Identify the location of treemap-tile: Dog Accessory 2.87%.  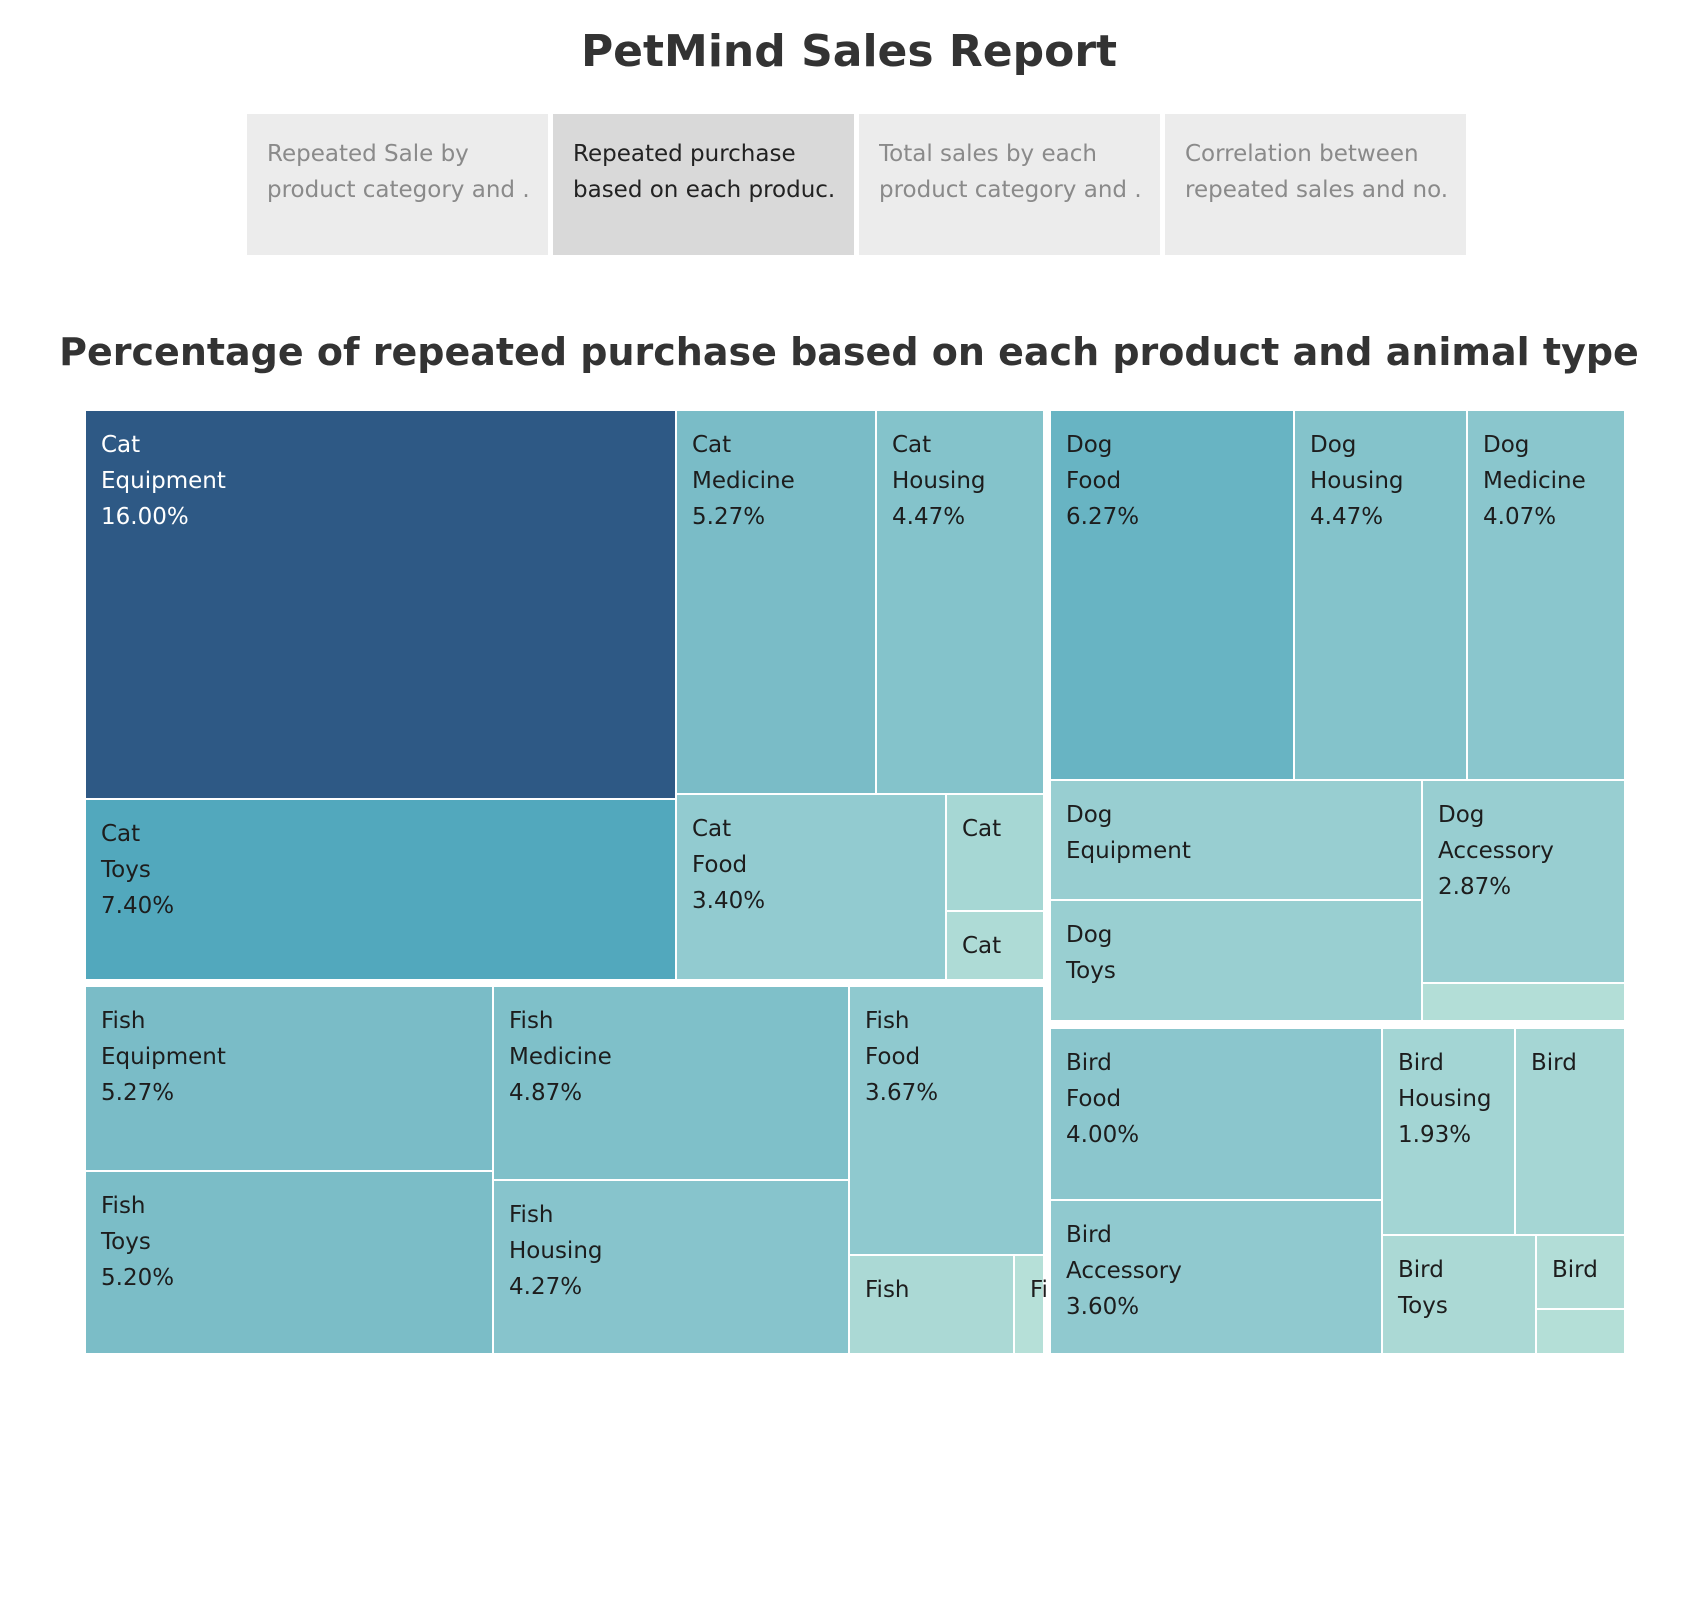
(1523, 881).